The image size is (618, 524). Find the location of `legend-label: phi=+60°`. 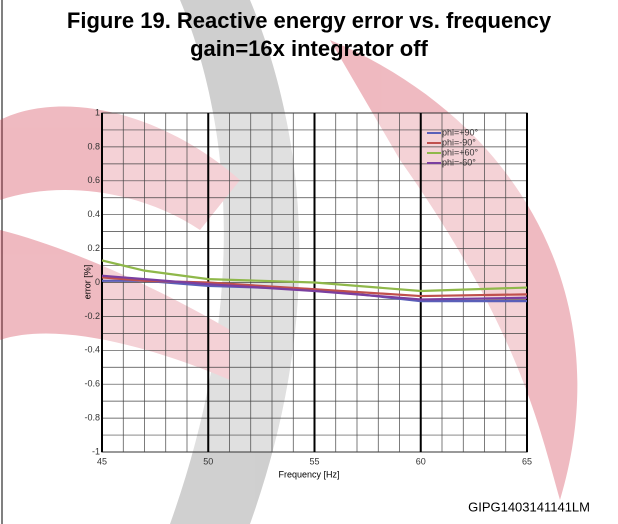

legend-label: phi=+60° is located at coordinates (460, 152).